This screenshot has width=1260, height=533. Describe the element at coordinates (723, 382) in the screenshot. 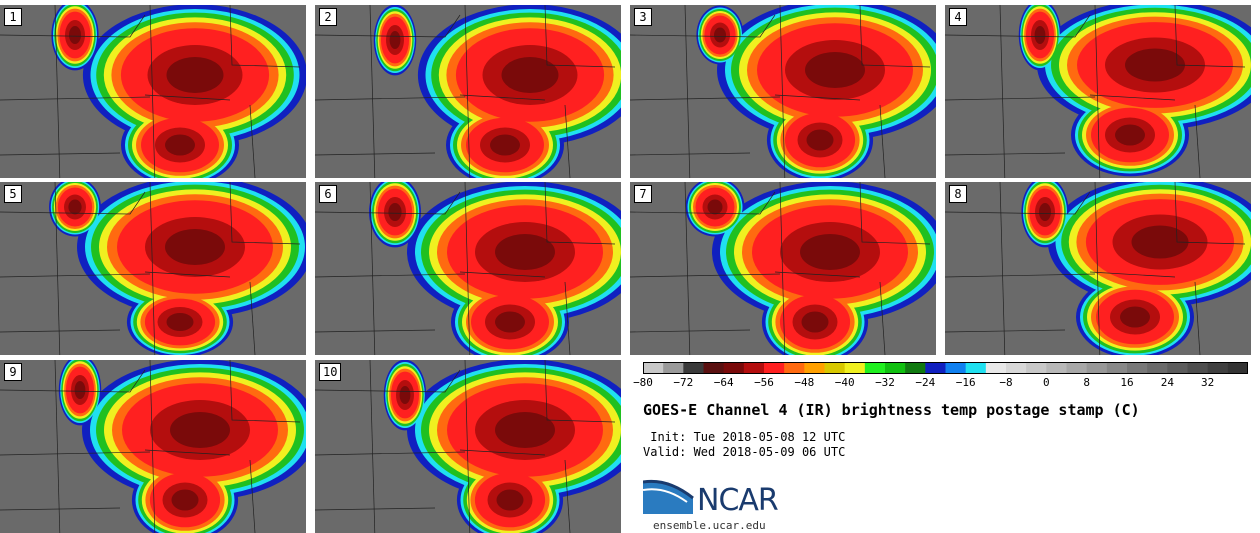

I see `colorbar-tick-label: −64` at that location.